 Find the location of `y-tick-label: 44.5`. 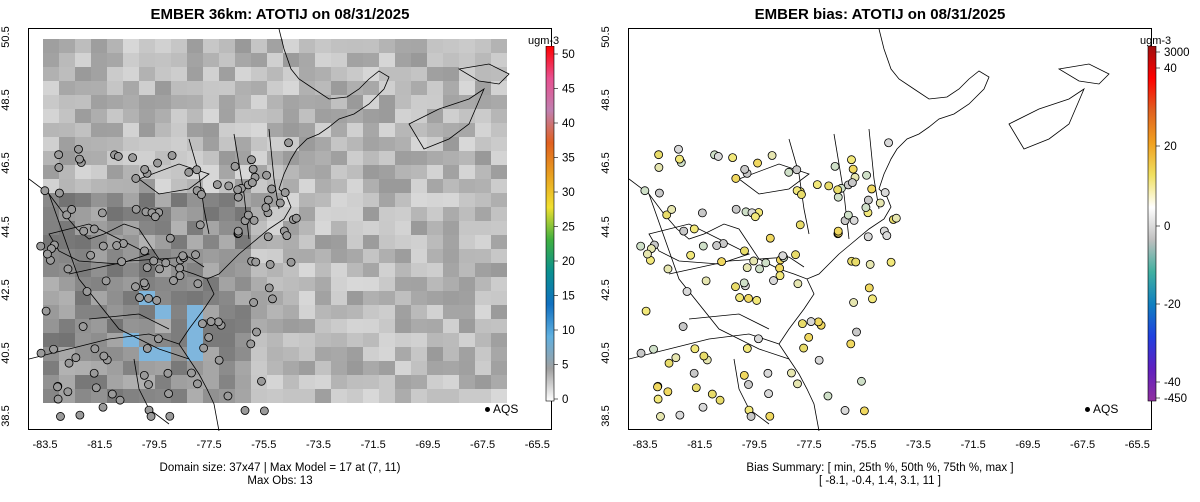

y-tick-label: 44.5 is located at coordinates (606, 226).